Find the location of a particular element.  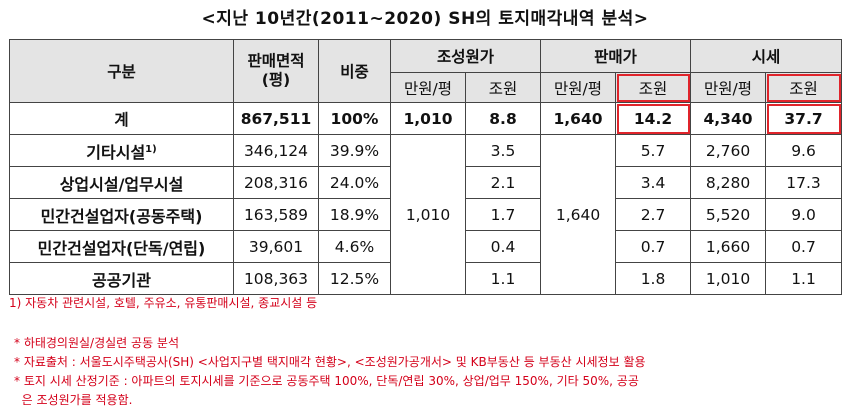

row-share: 12.5% is located at coordinates (354, 278).